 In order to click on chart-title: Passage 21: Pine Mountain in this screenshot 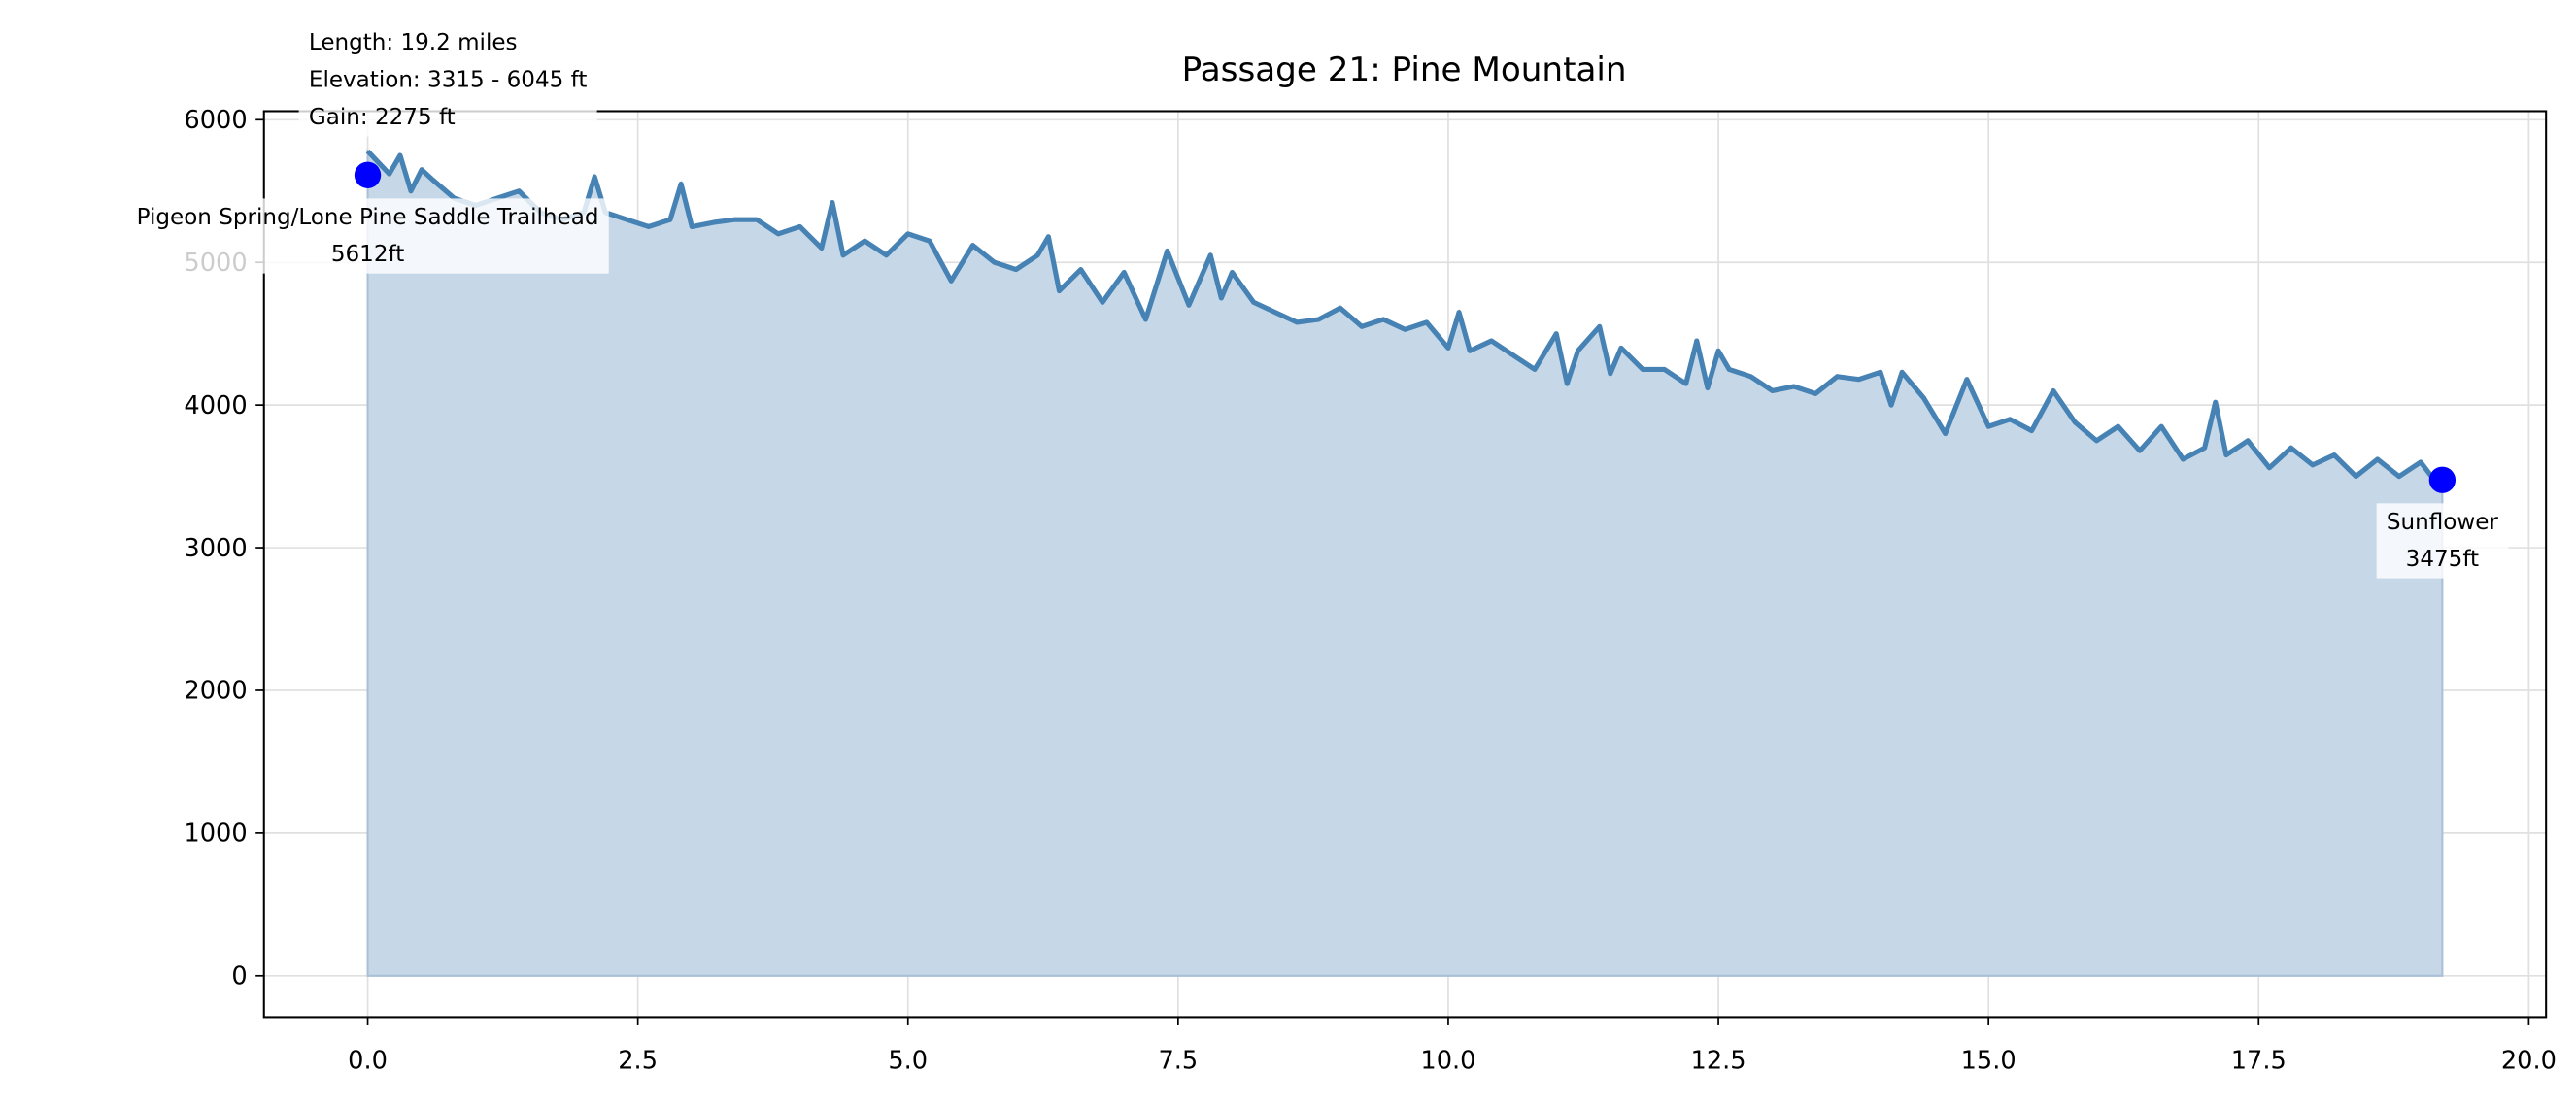, I will do `click(1404, 69)`.